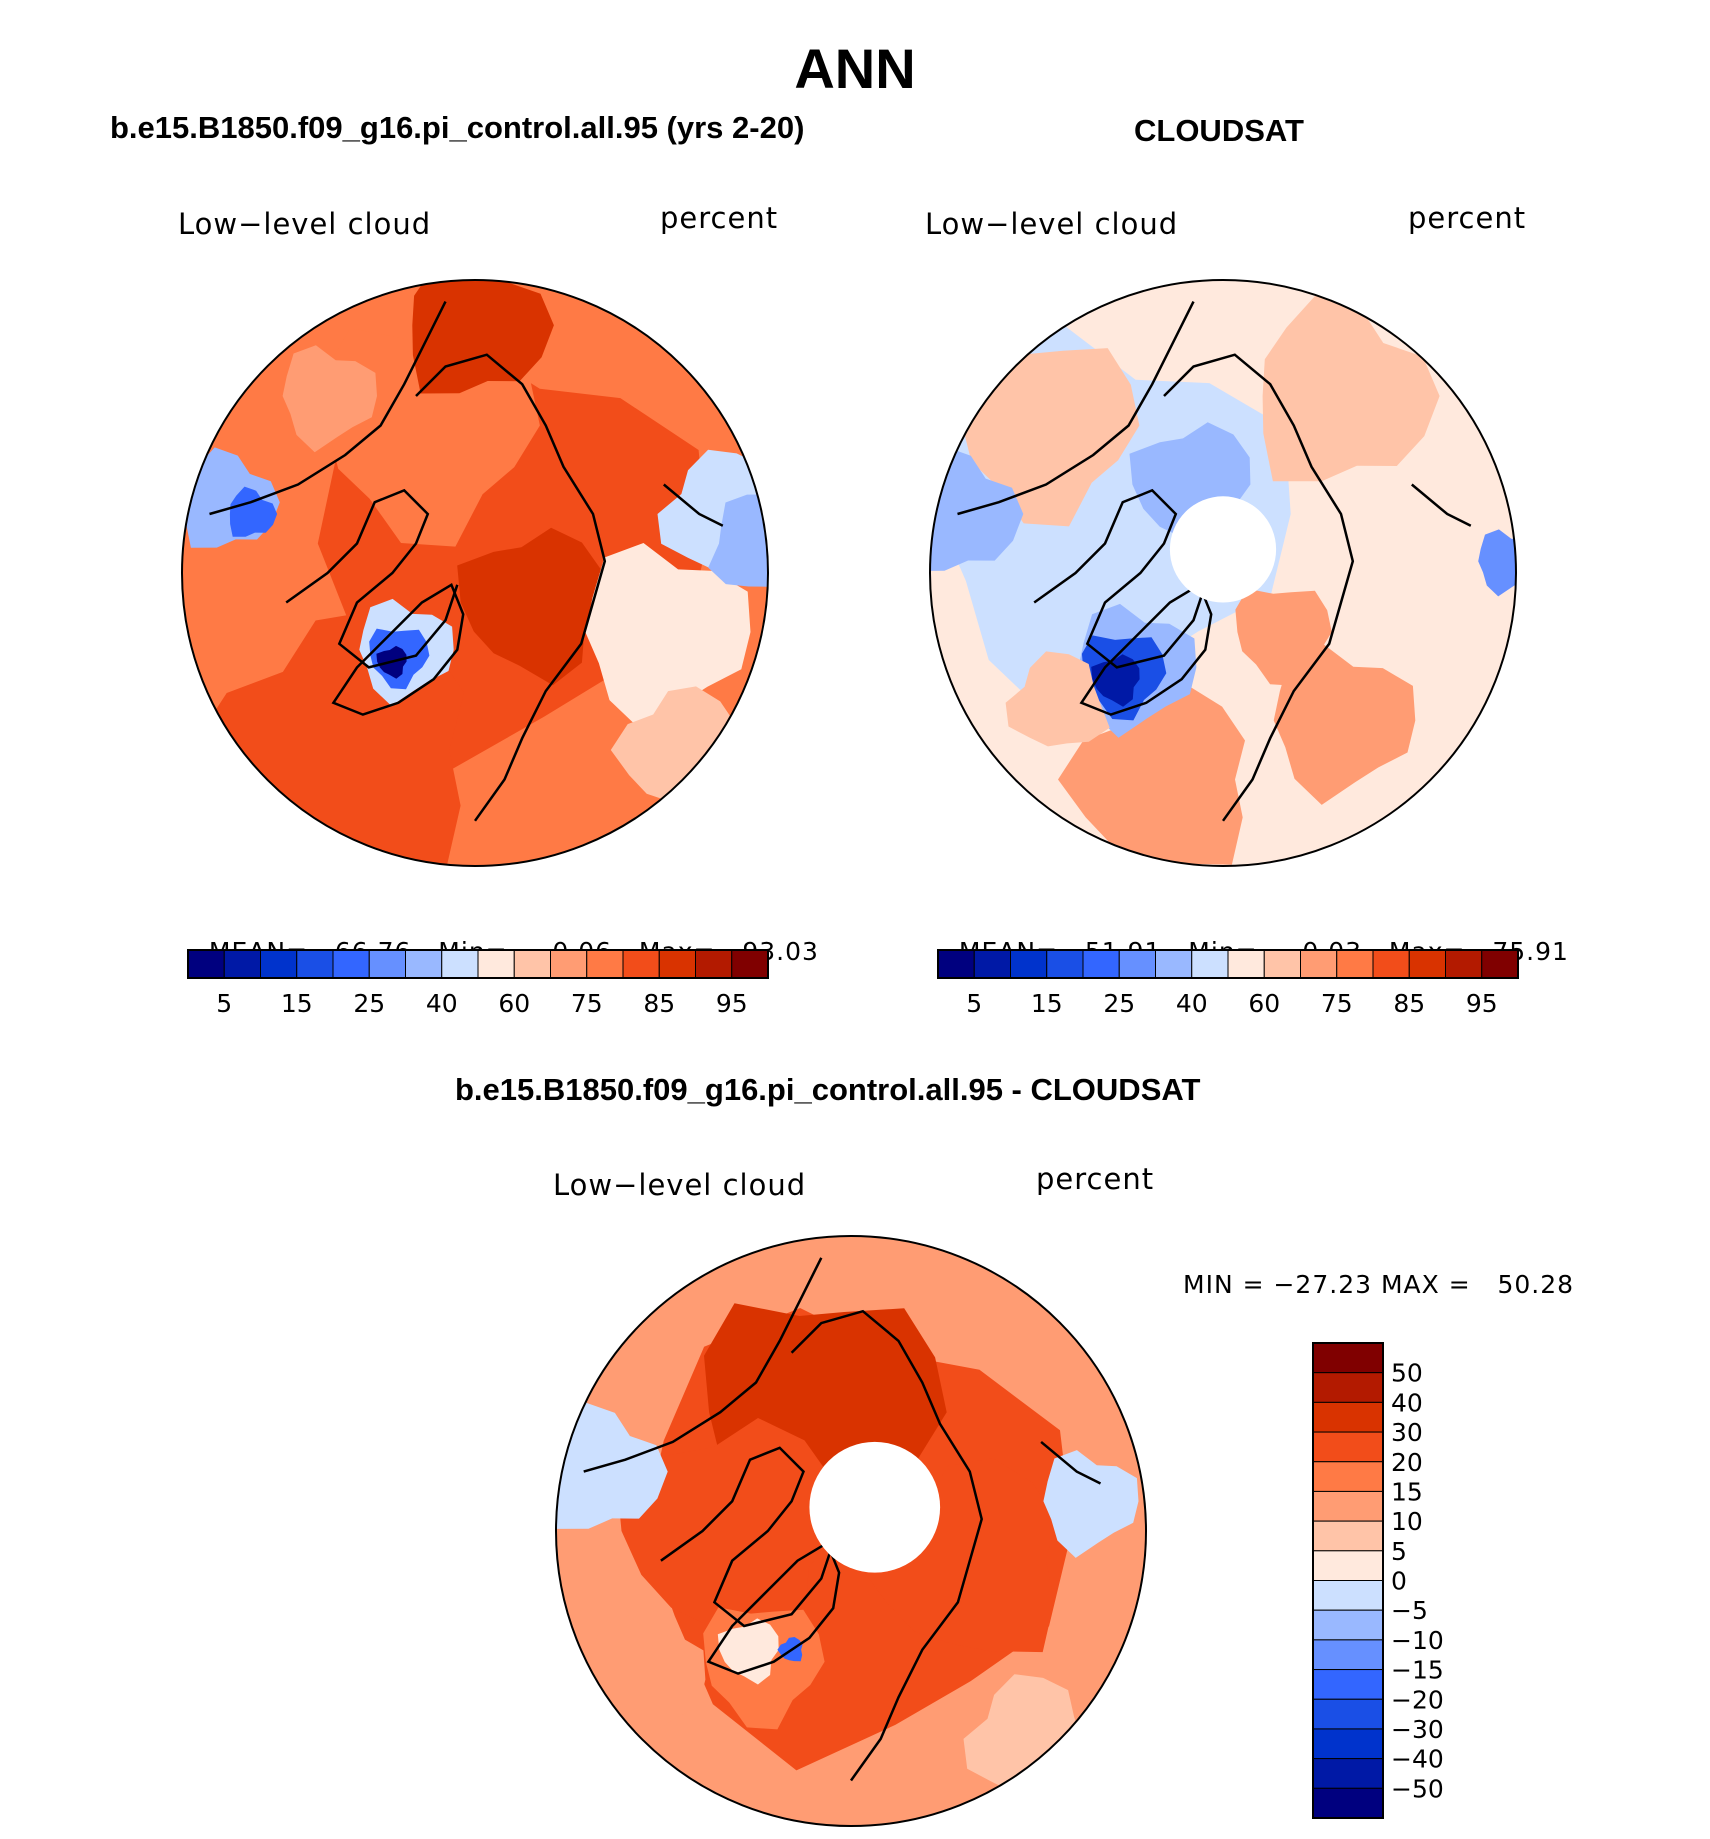 This screenshot has height=1839, width=1710. What do you see at coordinates (1417, 1640) in the screenshot?
I see `colorbar-tick-label: −10` at bounding box center [1417, 1640].